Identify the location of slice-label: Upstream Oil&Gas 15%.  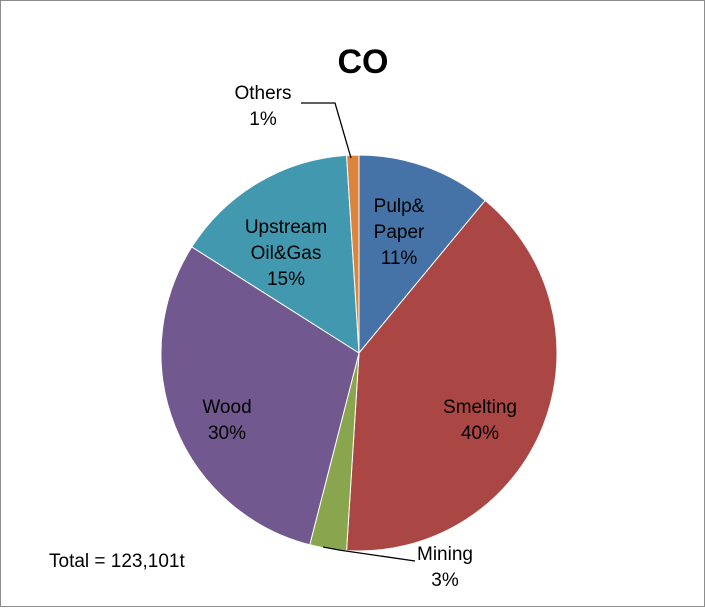
(286, 253).